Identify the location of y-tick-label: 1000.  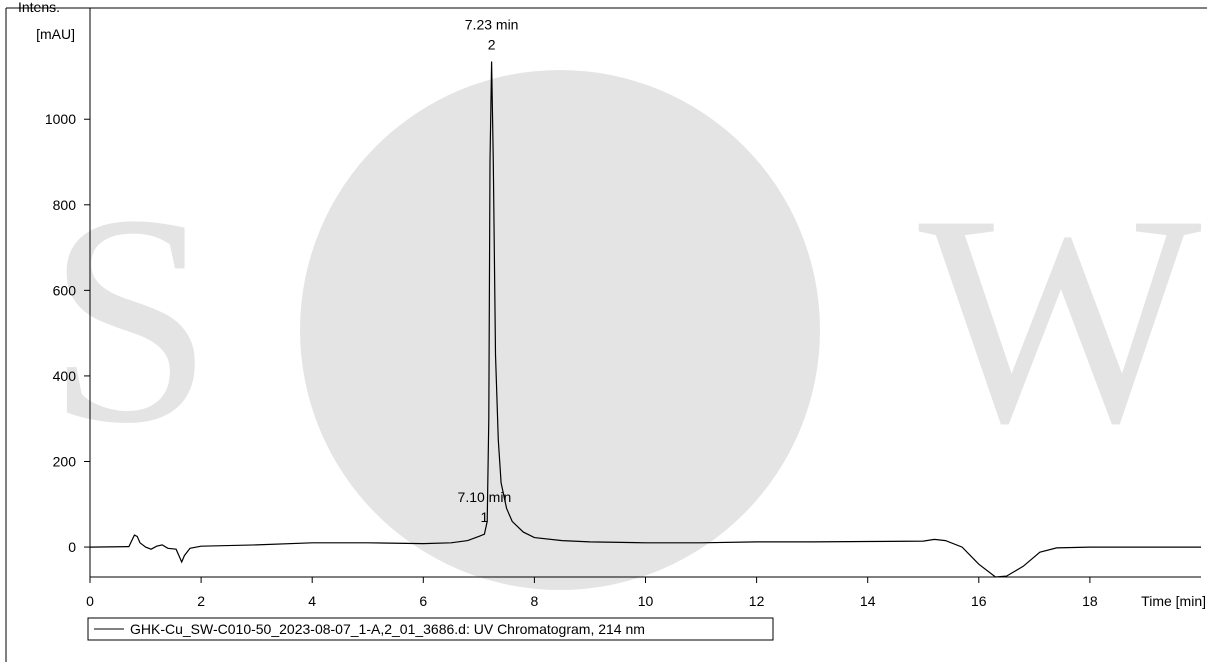
(60, 119).